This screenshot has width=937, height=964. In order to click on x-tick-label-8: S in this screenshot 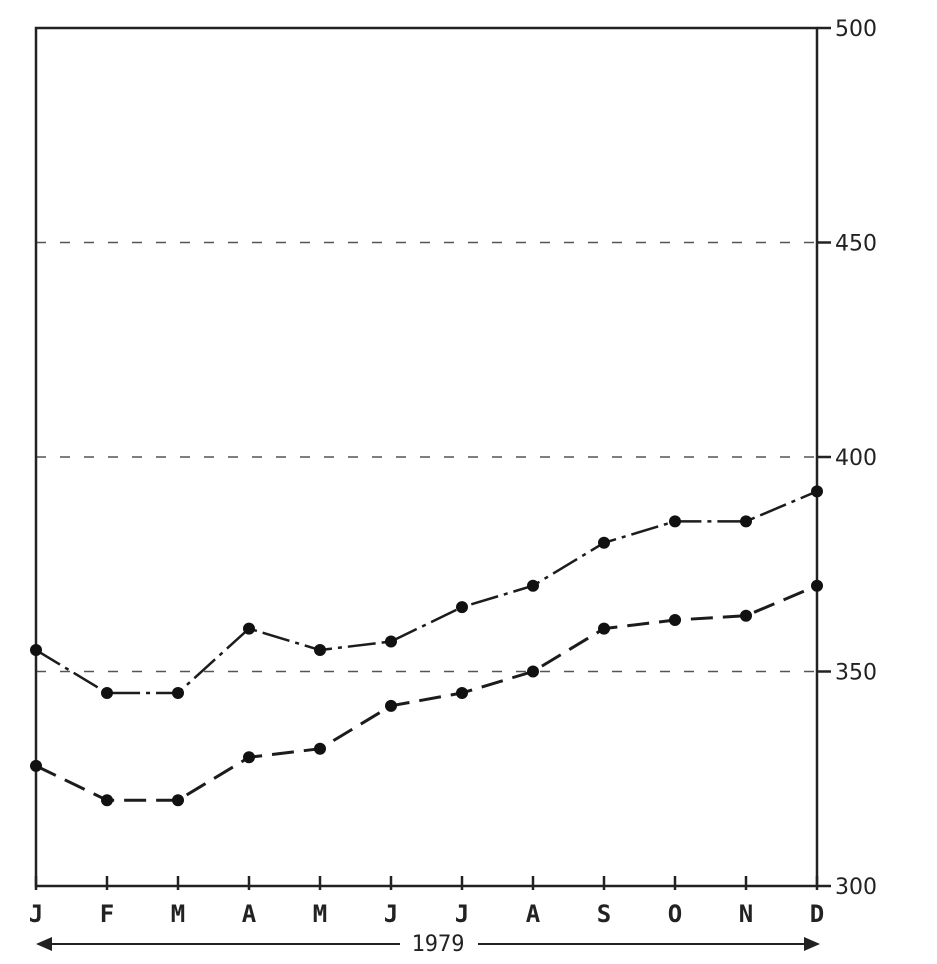, I will do `click(604, 914)`.